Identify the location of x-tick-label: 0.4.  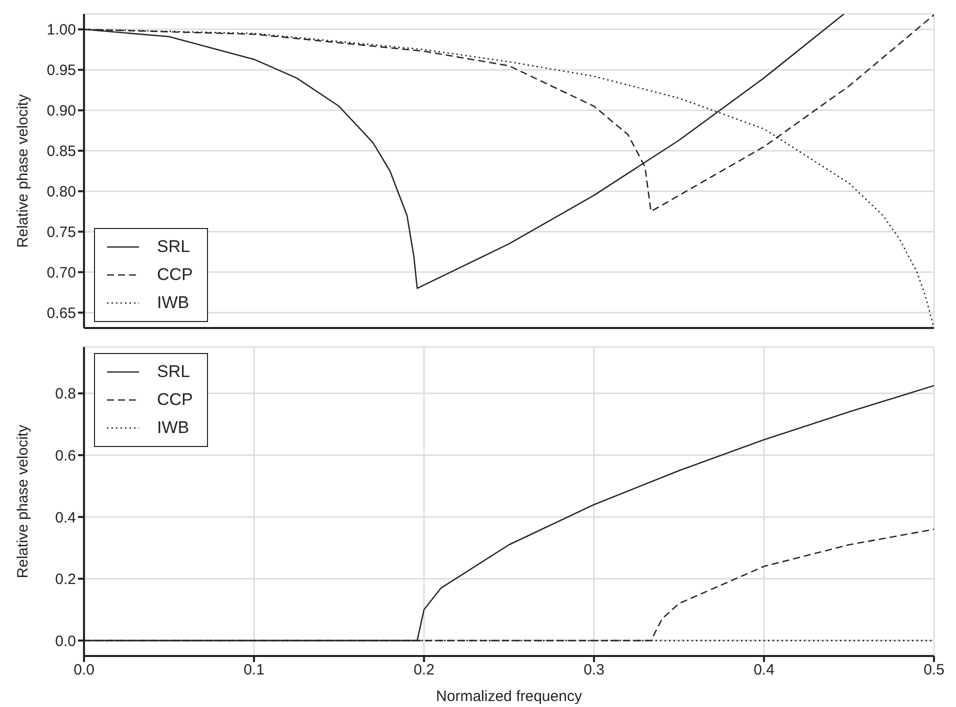
(764, 670).